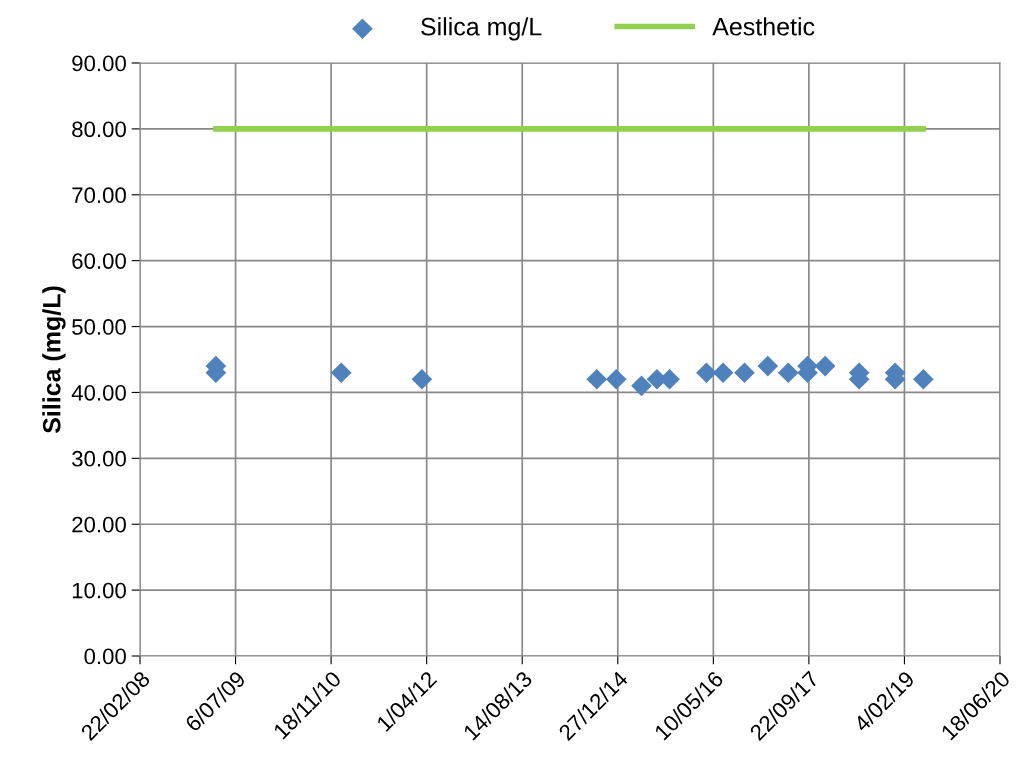  Describe the element at coordinates (481, 29) in the screenshot. I see `legend-label: Silica mg/L` at that location.